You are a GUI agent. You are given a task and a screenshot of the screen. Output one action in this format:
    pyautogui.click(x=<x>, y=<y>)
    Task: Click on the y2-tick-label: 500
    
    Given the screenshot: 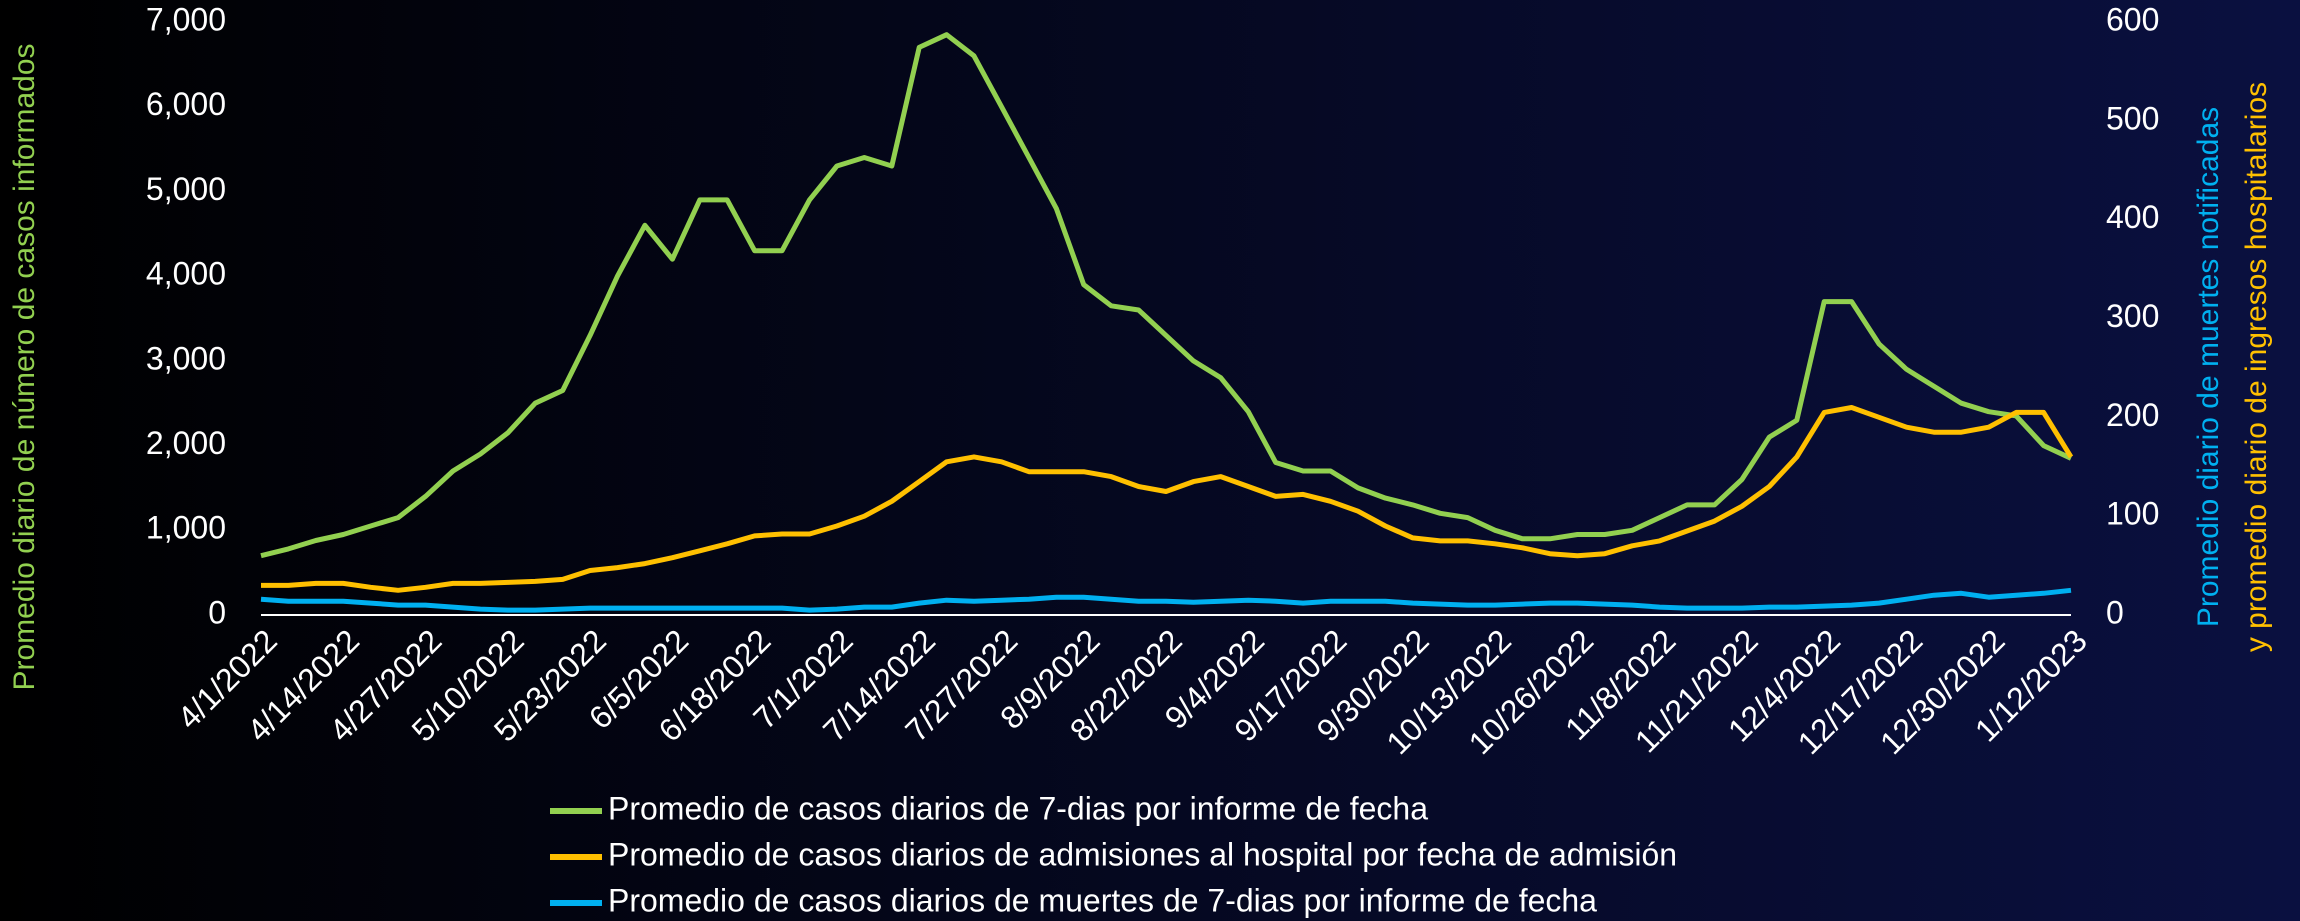 What is the action you would take?
    pyautogui.click(x=2132, y=118)
    